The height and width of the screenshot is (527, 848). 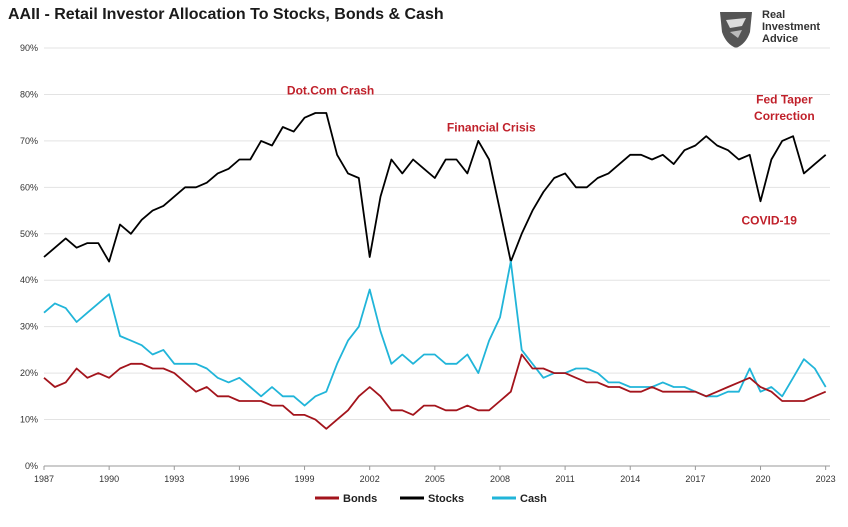 What do you see at coordinates (435, 479) in the screenshot?
I see `x-tick-label: 2005` at bounding box center [435, 479].